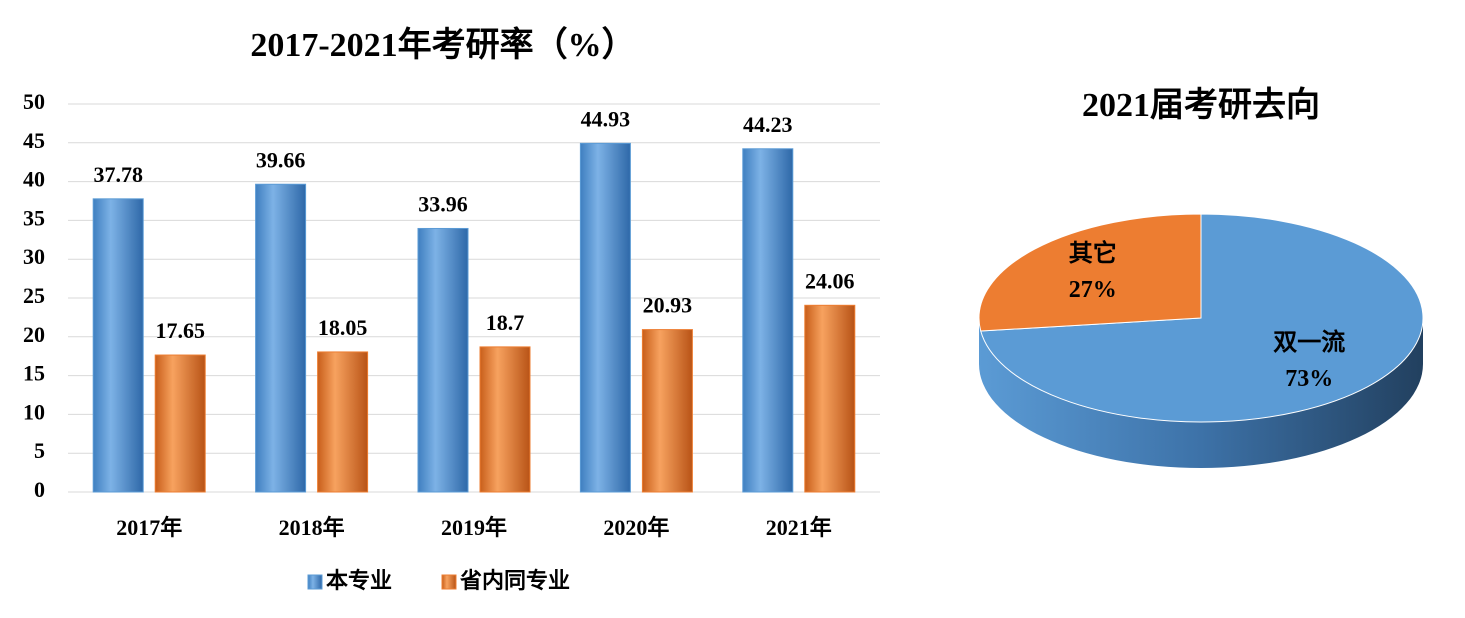 The width and height of the screenshot is (1465, 618). Describe the element at coordinates (343, 327) in the screenshot. I see `data-label: 18.05` at that location.